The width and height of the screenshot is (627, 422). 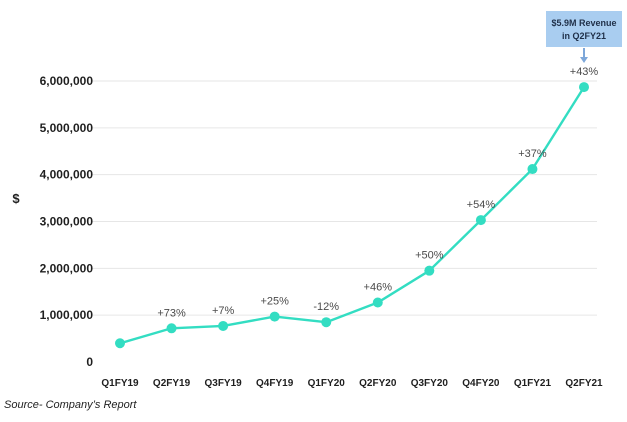 What do you see at coordinates (327, 383) in the screenshot?
I see `x-tick-label: Q1FY20` at bounding box center [327, 383].